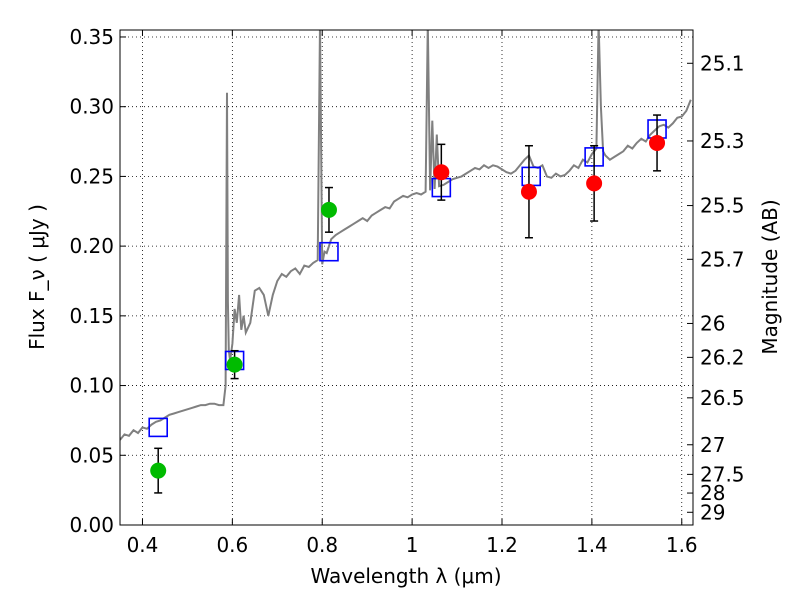 The height and width of the screenshot is (600, 800). What do you see at coordinates (143, 545) in the screenshot?
I see `x-tick-label: 0.4` at bounding box center [143, 545].